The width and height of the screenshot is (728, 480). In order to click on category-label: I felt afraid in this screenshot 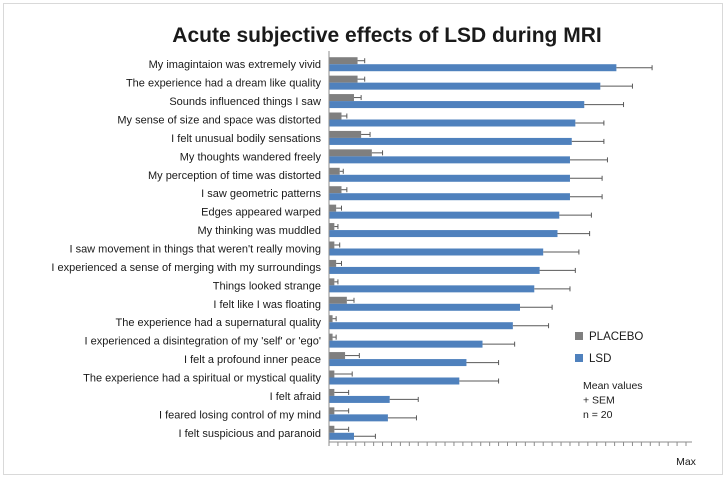, I will do `click(295, 397)`.